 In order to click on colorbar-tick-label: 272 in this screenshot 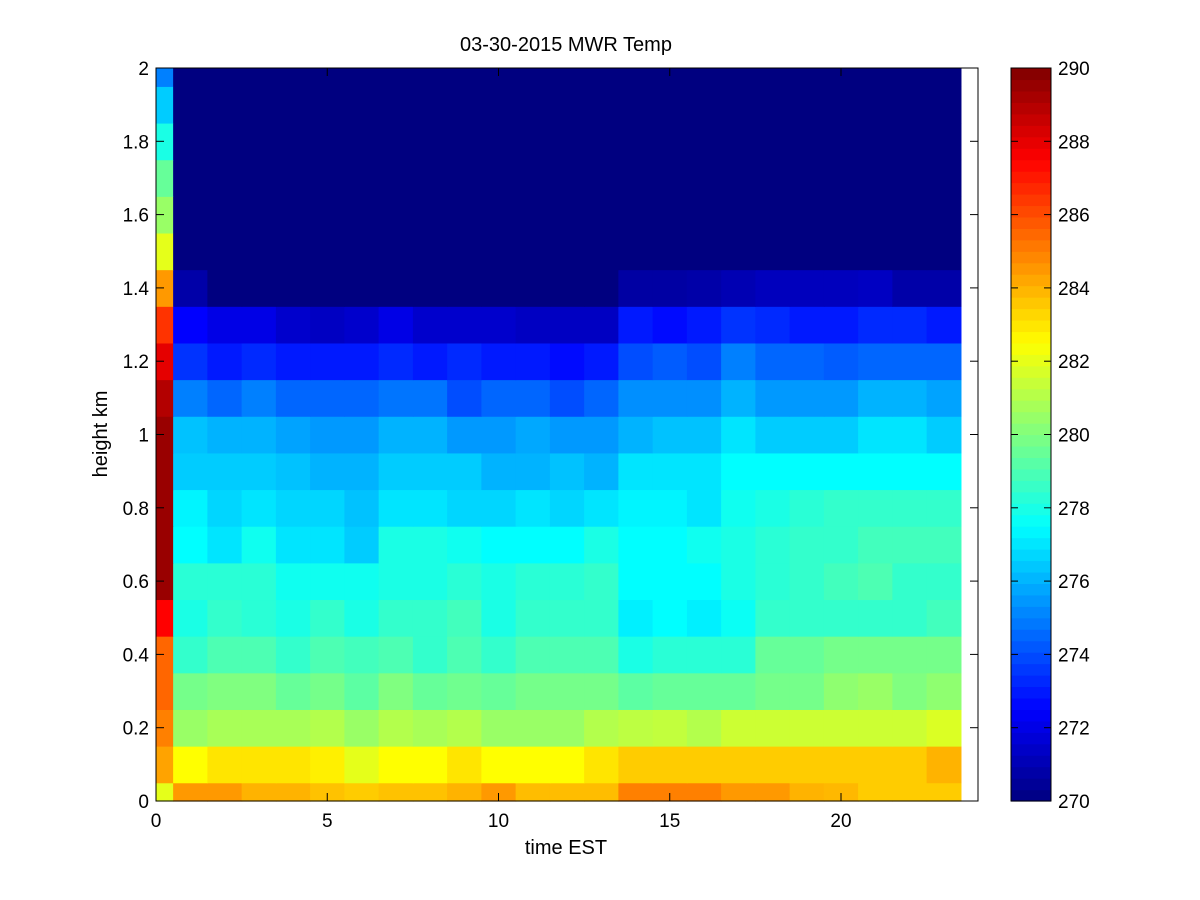, I will do `click(1074, 729)`.